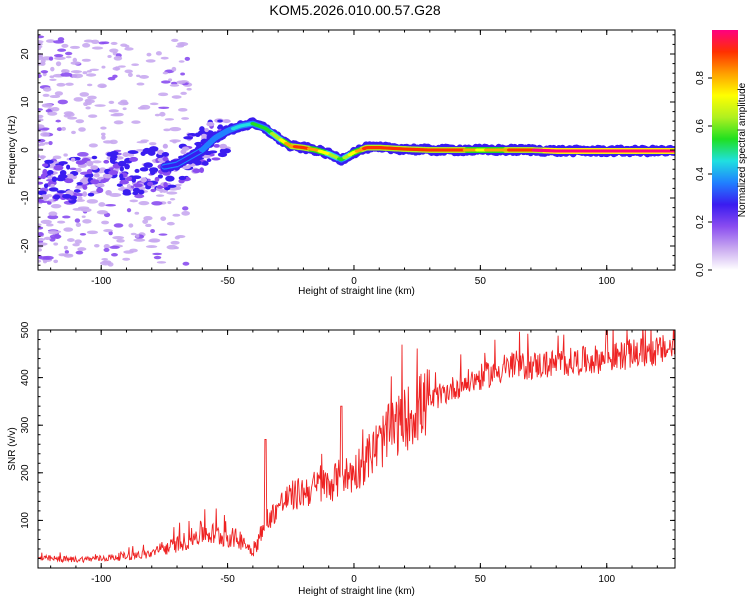 Image resolution: width=750 pixels, height=600 pixels. Describe the element at coordinates (700, 222) in the screenshot. I see `colorbar-tick-label: 0.2` at that location.